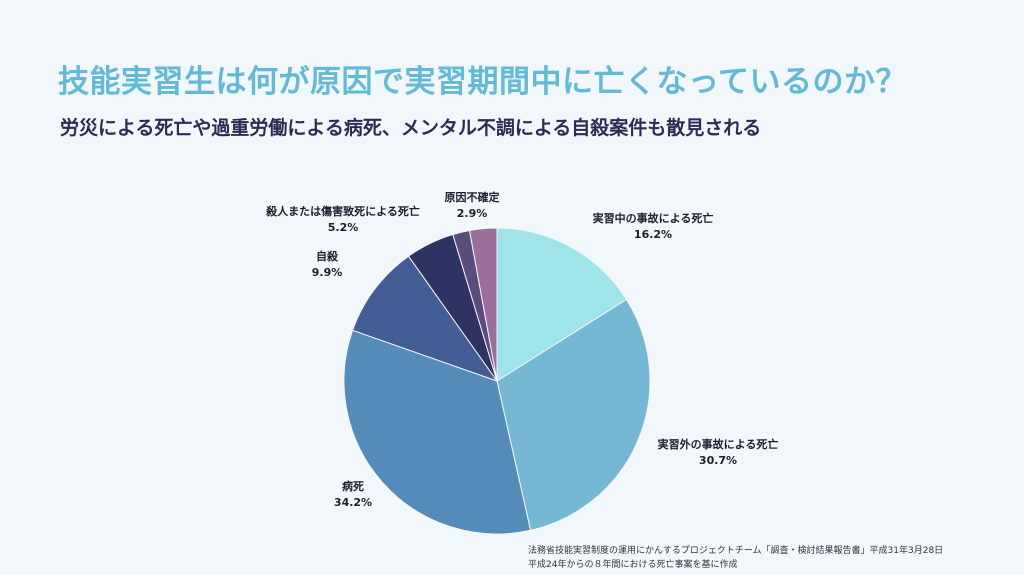 This screenshot has width=1024, height=575. I want to click on slice-percent: 2.9%, so click(472, 213).